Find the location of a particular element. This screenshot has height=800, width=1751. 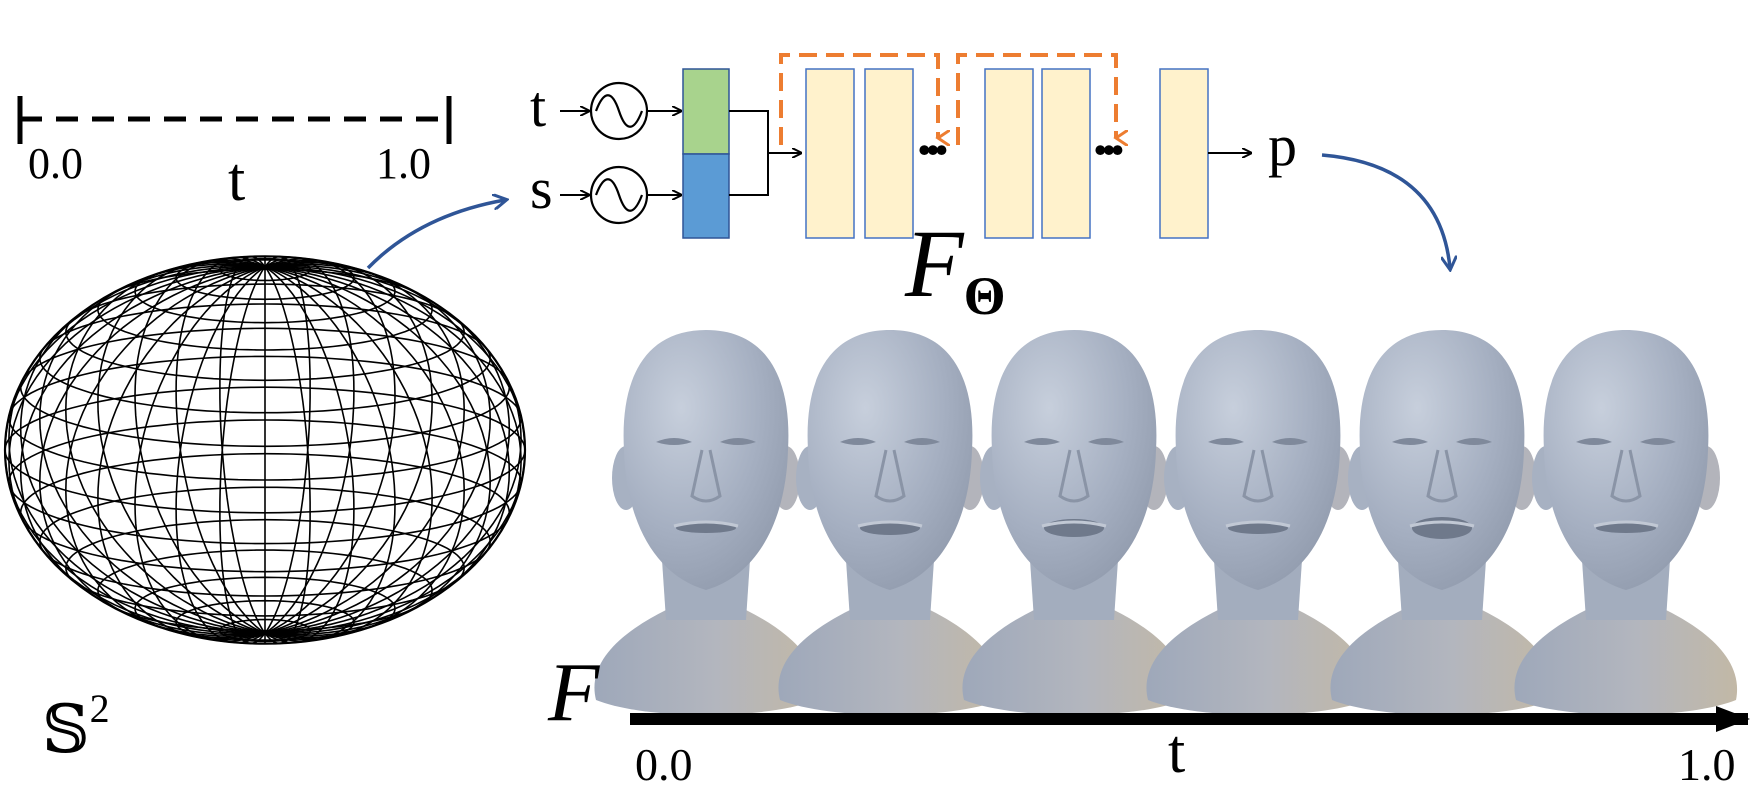

network-diagram: t s ••• ••• is located at coordinates (913, 189).